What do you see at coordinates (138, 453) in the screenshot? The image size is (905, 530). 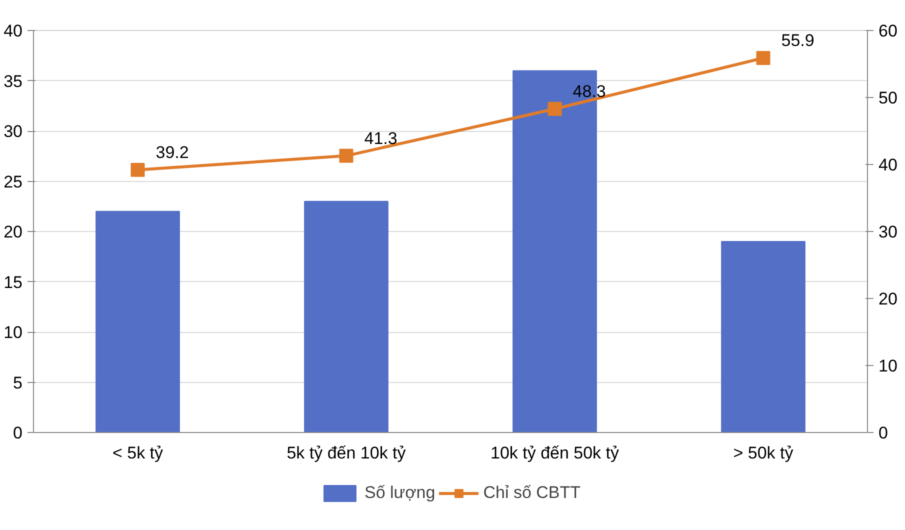 I see `x-tick-label: < 5k tỷ` at bounding box center [138, 453].